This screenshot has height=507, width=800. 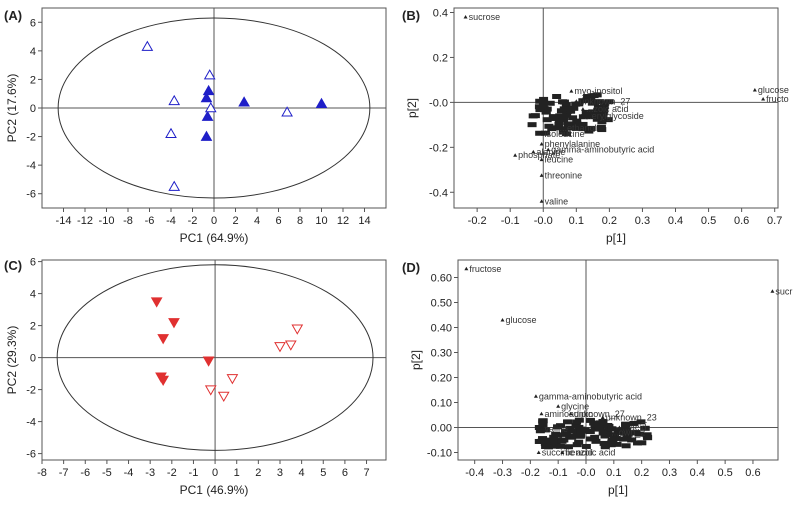 I want to click on x-tick-label: 0.6, so click(x=752, y=473).